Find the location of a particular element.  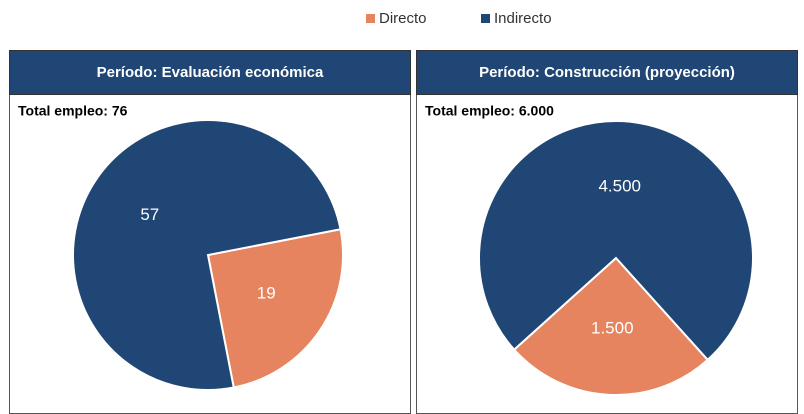

value-label: 19 is located at coordinates (266, 293).